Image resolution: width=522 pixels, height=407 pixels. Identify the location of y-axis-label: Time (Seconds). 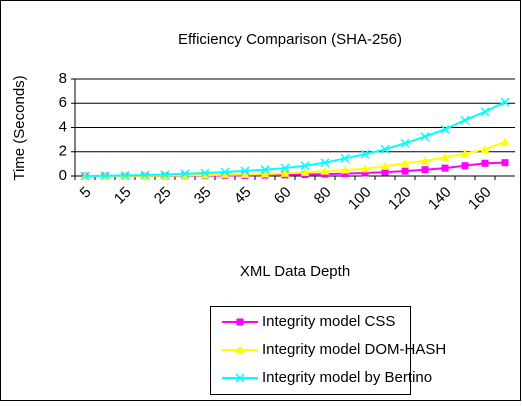
(19, 127).